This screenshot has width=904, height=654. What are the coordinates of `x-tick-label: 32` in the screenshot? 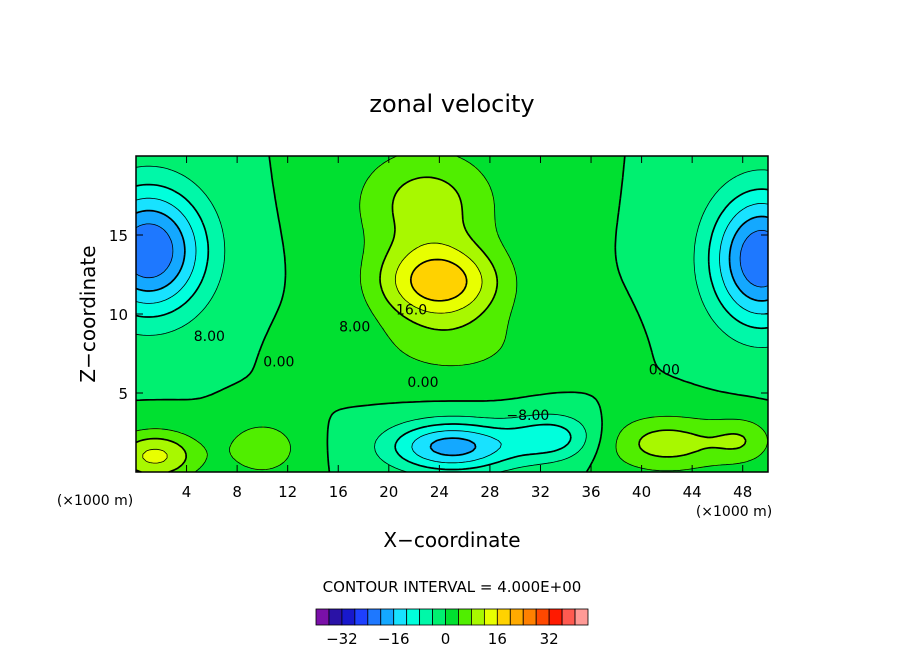 It's located at (540, 492).